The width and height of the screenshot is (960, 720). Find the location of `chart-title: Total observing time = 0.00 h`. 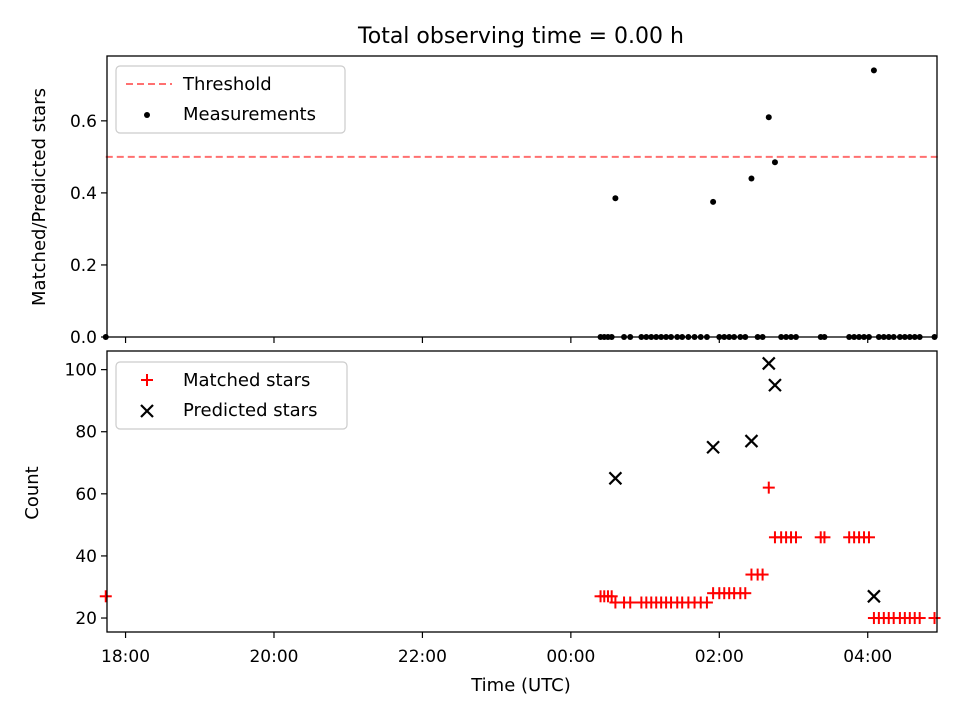

chart-title: Total observing time = 0.00 h is located at coordinates (520, 36).